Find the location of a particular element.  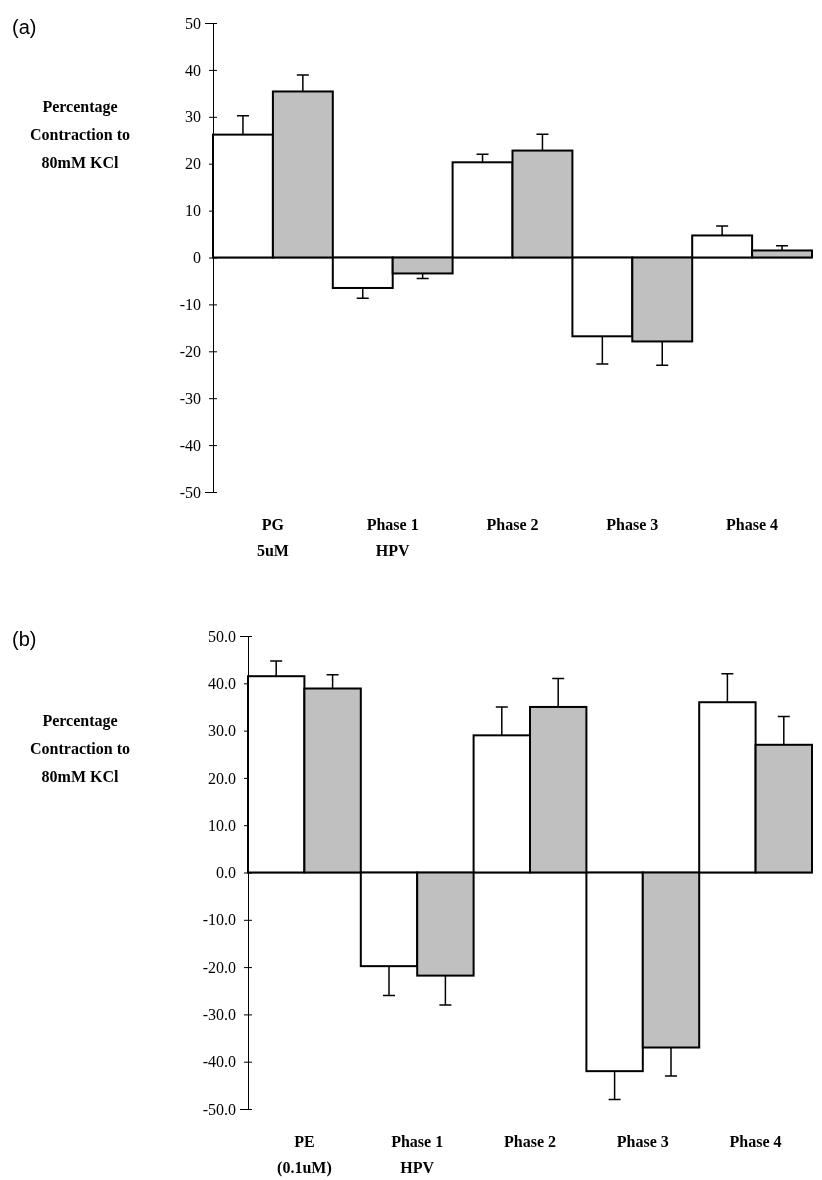

y-tick-label: -10.0 is located at coordinates (219, 920).